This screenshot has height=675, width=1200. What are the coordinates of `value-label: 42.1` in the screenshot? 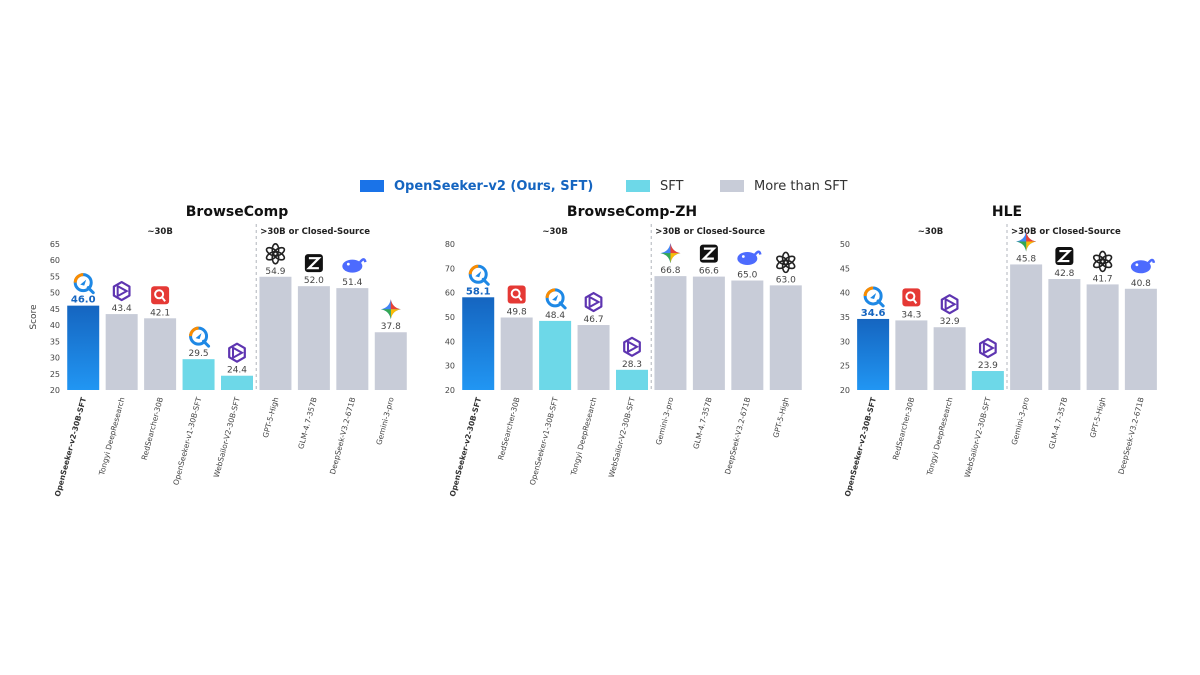 It's located at (160, 313).